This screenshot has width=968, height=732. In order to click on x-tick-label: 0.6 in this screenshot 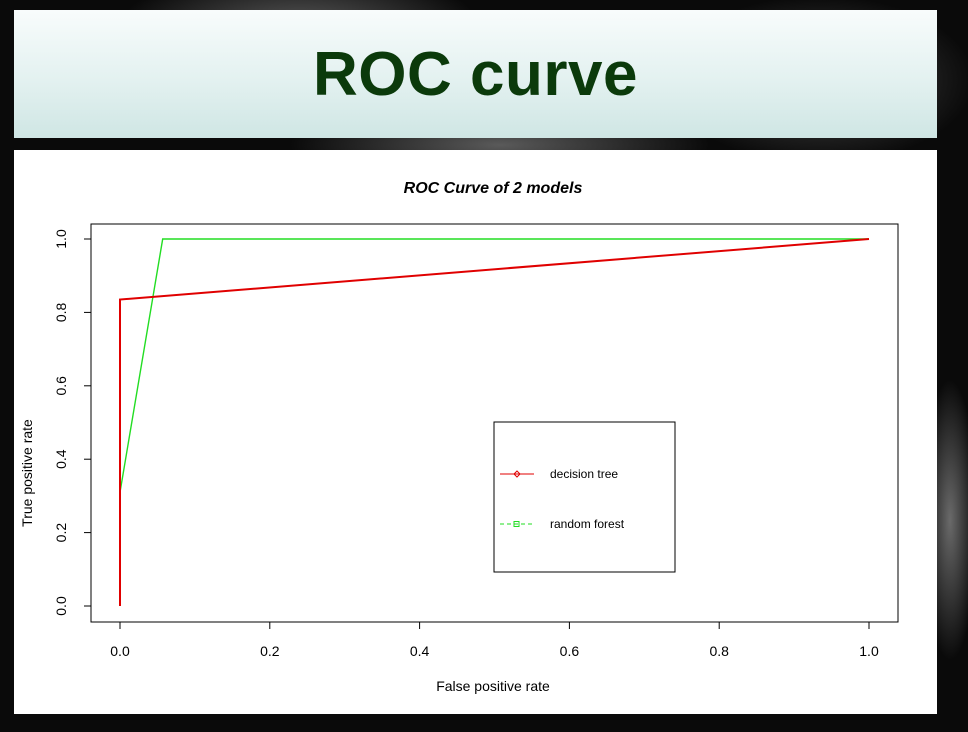, I will do `click(570, 651)`.